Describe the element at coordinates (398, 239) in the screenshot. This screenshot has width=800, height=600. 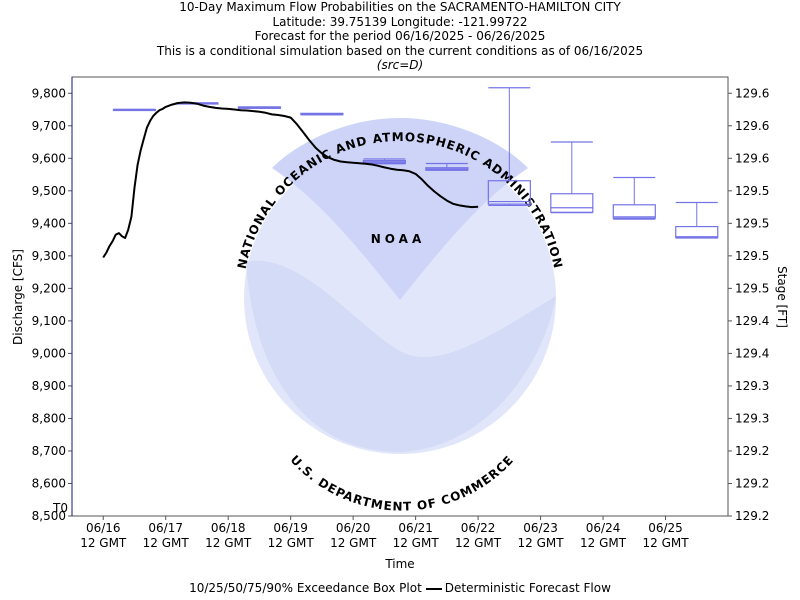
I see `noaa-logo-text: NOAA` at that location.